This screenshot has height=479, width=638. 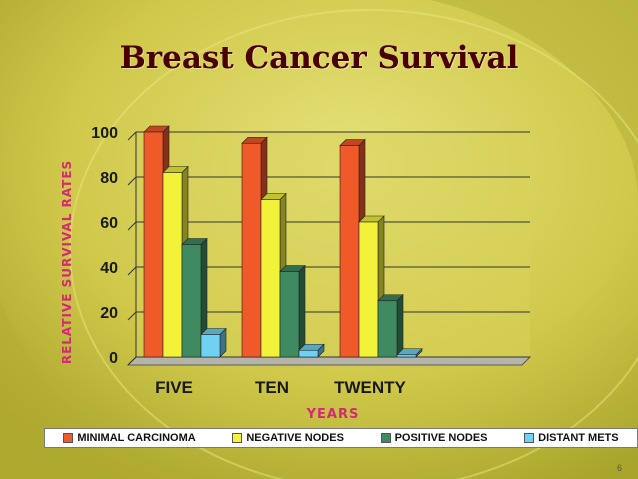 What do you see at coordinates (109, 313) in the screenshot?
I see `y-tick-label: 20` at bounding box center [109, 313].